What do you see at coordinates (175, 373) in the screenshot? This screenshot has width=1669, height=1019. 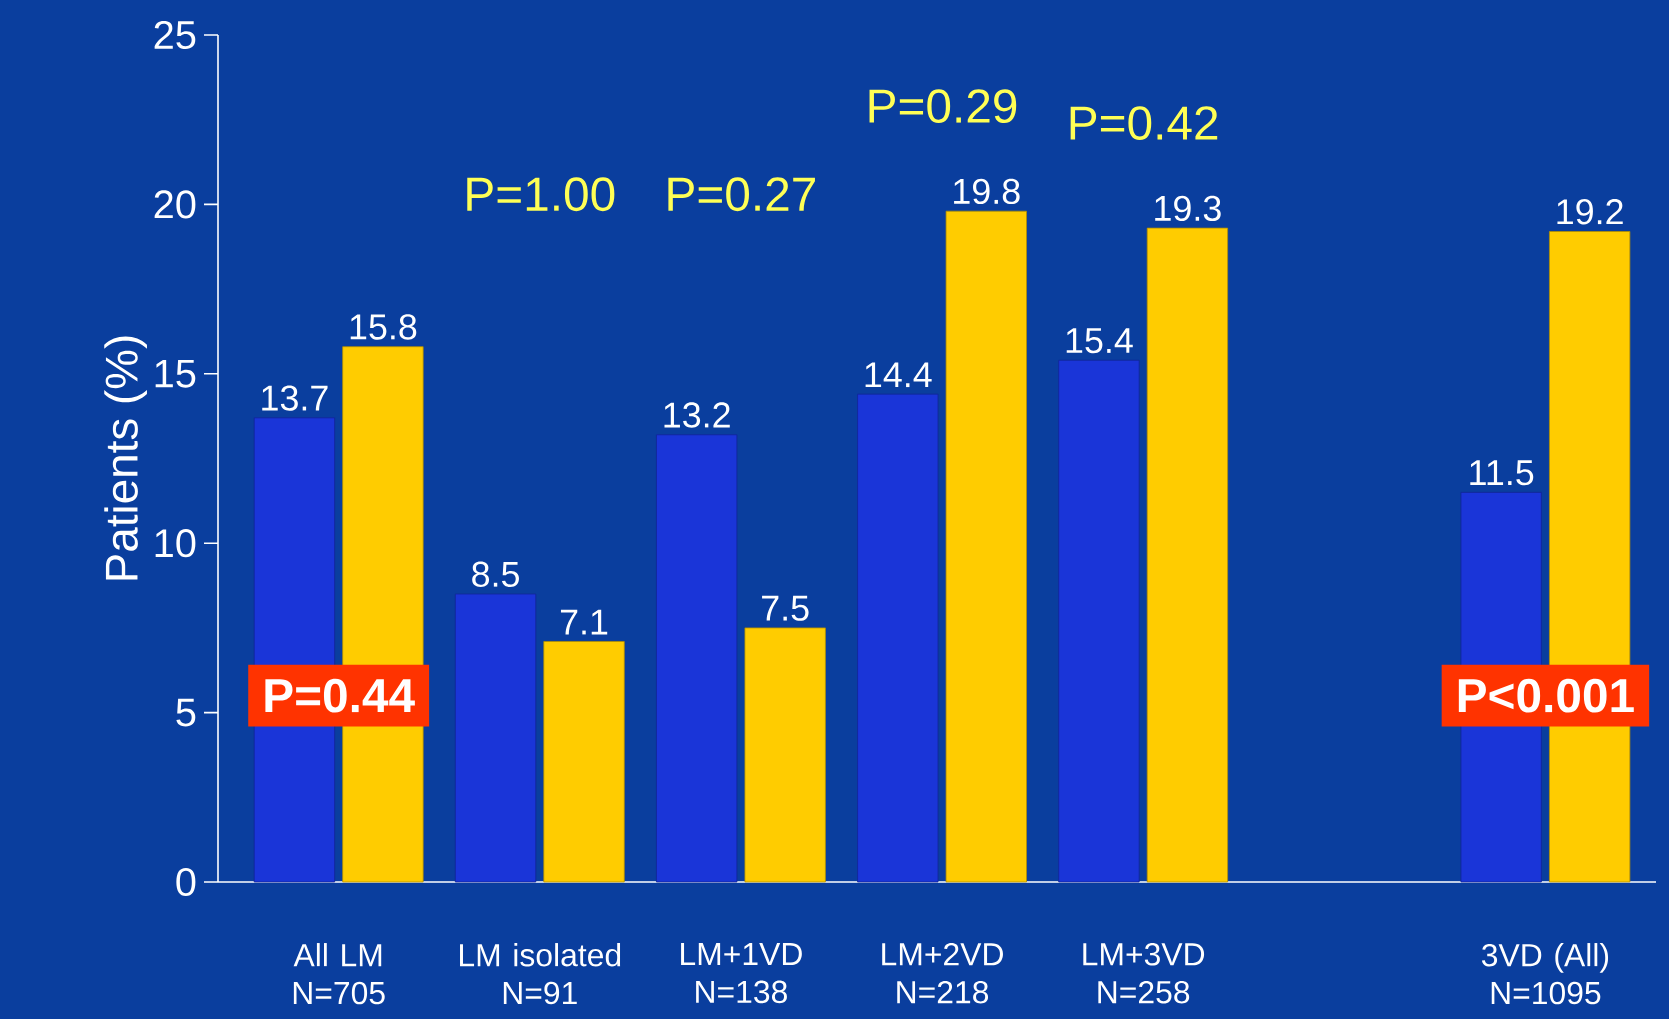 I see `y-tick-label: 15` at bounding box center [175, 373].